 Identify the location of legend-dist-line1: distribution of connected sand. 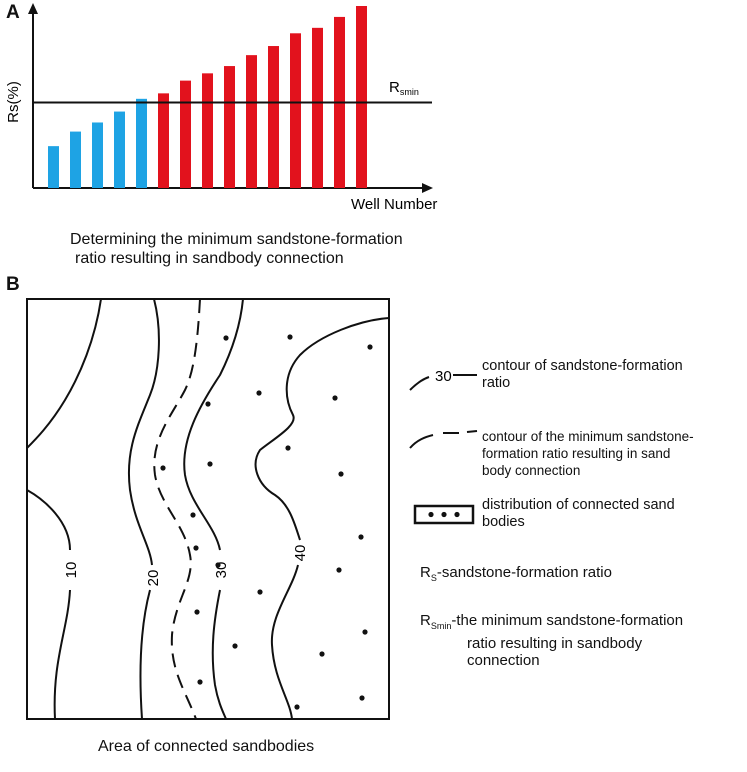
(578, 505).